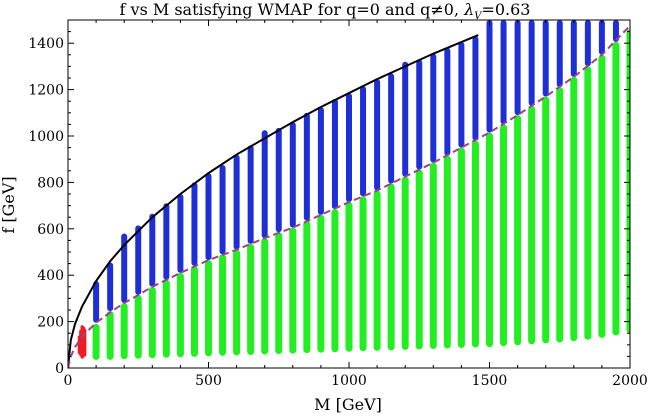 The height and width of the screenshot is (416, 650). I want to click on y-axis-label: f [GeV], so click(9, 204).